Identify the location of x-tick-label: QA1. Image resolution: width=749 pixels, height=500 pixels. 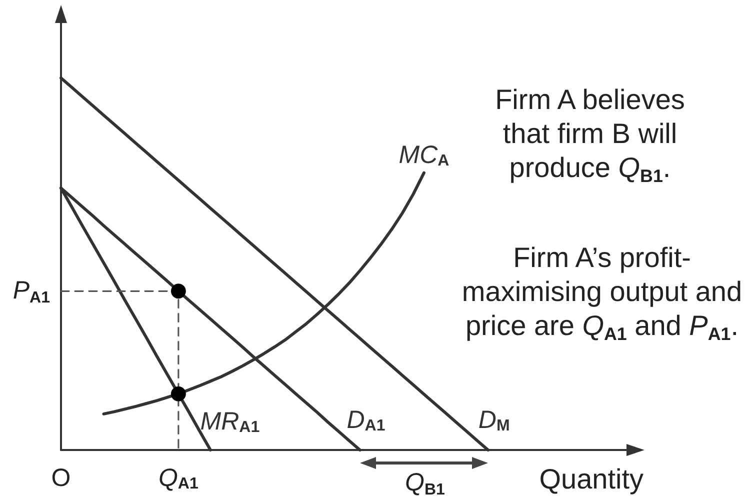
(178, 478).